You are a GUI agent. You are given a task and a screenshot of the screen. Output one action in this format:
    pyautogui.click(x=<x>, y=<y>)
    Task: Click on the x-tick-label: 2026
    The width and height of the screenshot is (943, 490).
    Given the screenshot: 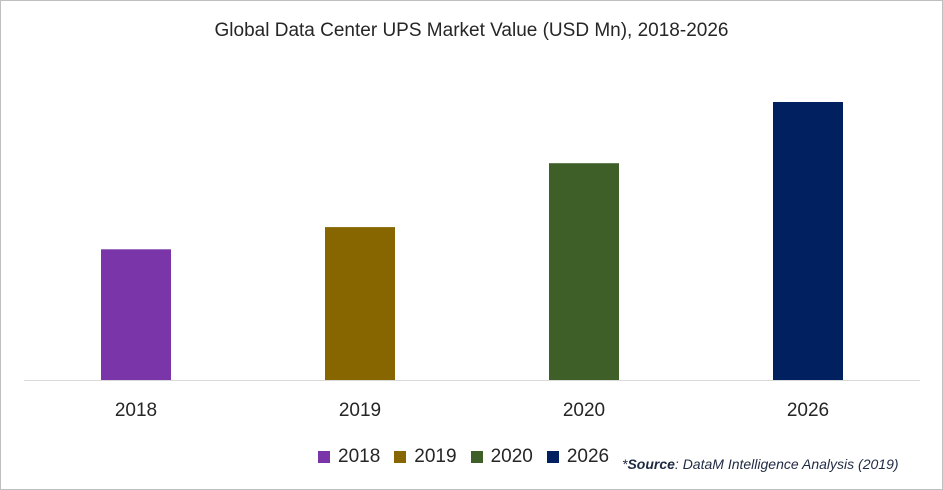 What is the action you would take?
    pyautogui.click(x=808, y=410)
    